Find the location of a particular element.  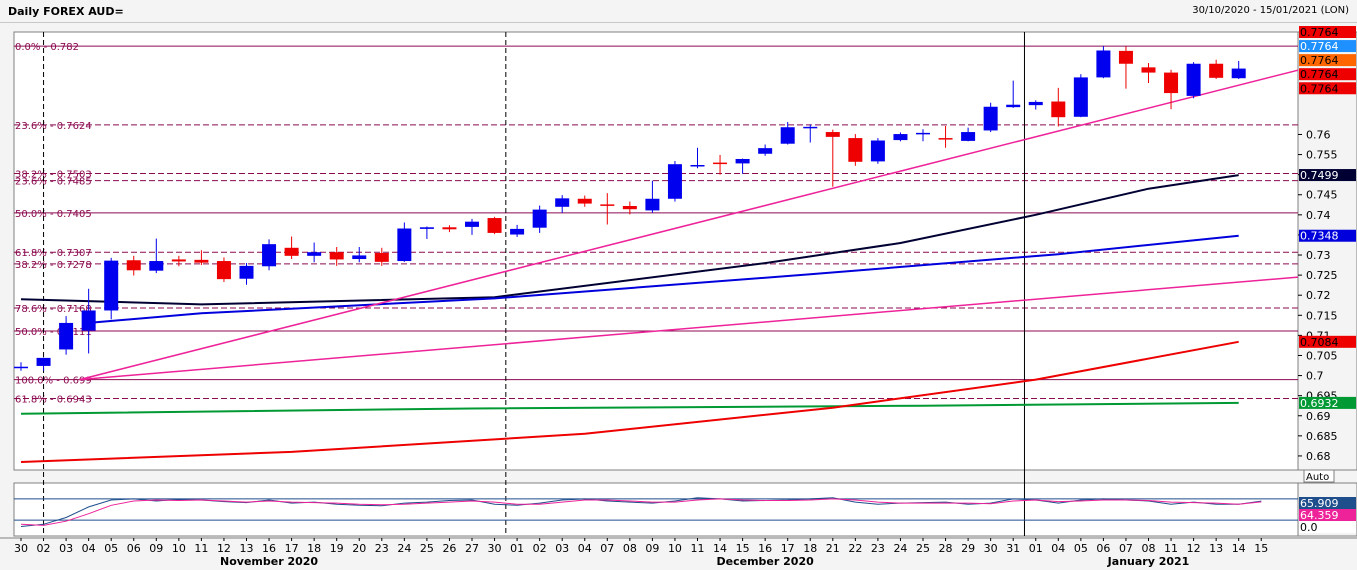

y-tick-label-7: 0.725 is located at coordinates (1322, 275).